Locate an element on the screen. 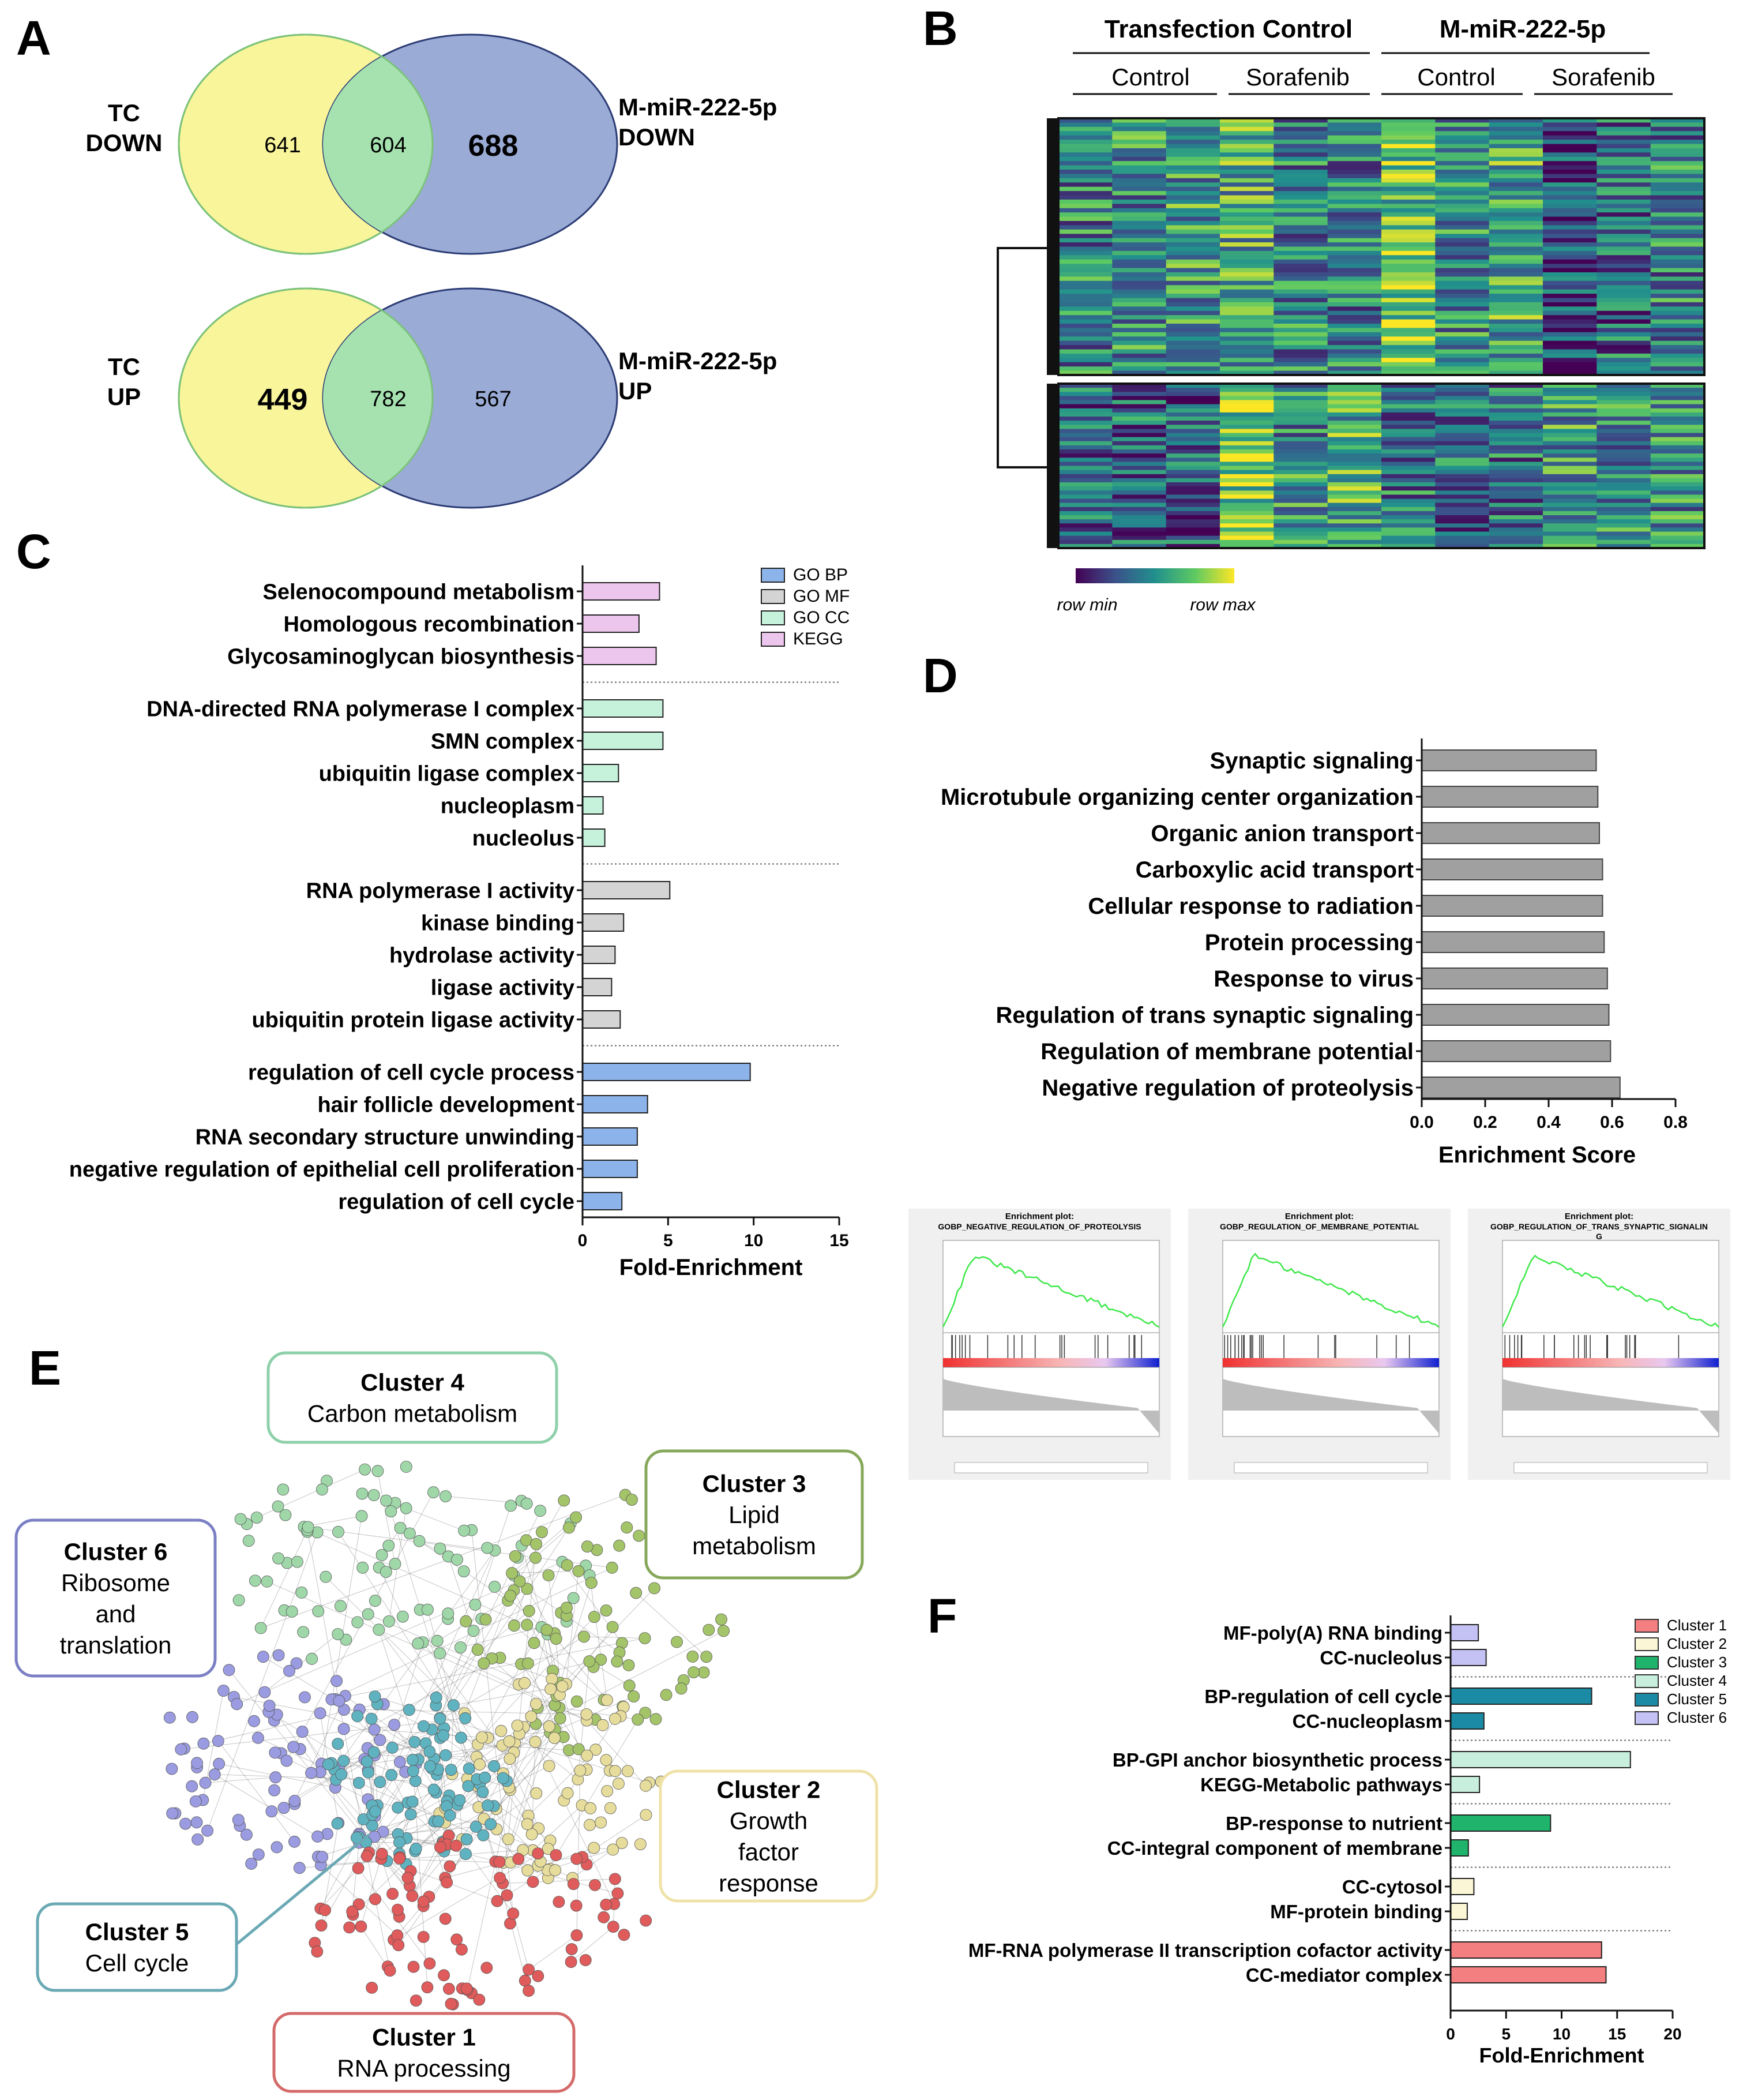  cluster-title: Cluster 3 is located at coordinates (754, 1483).